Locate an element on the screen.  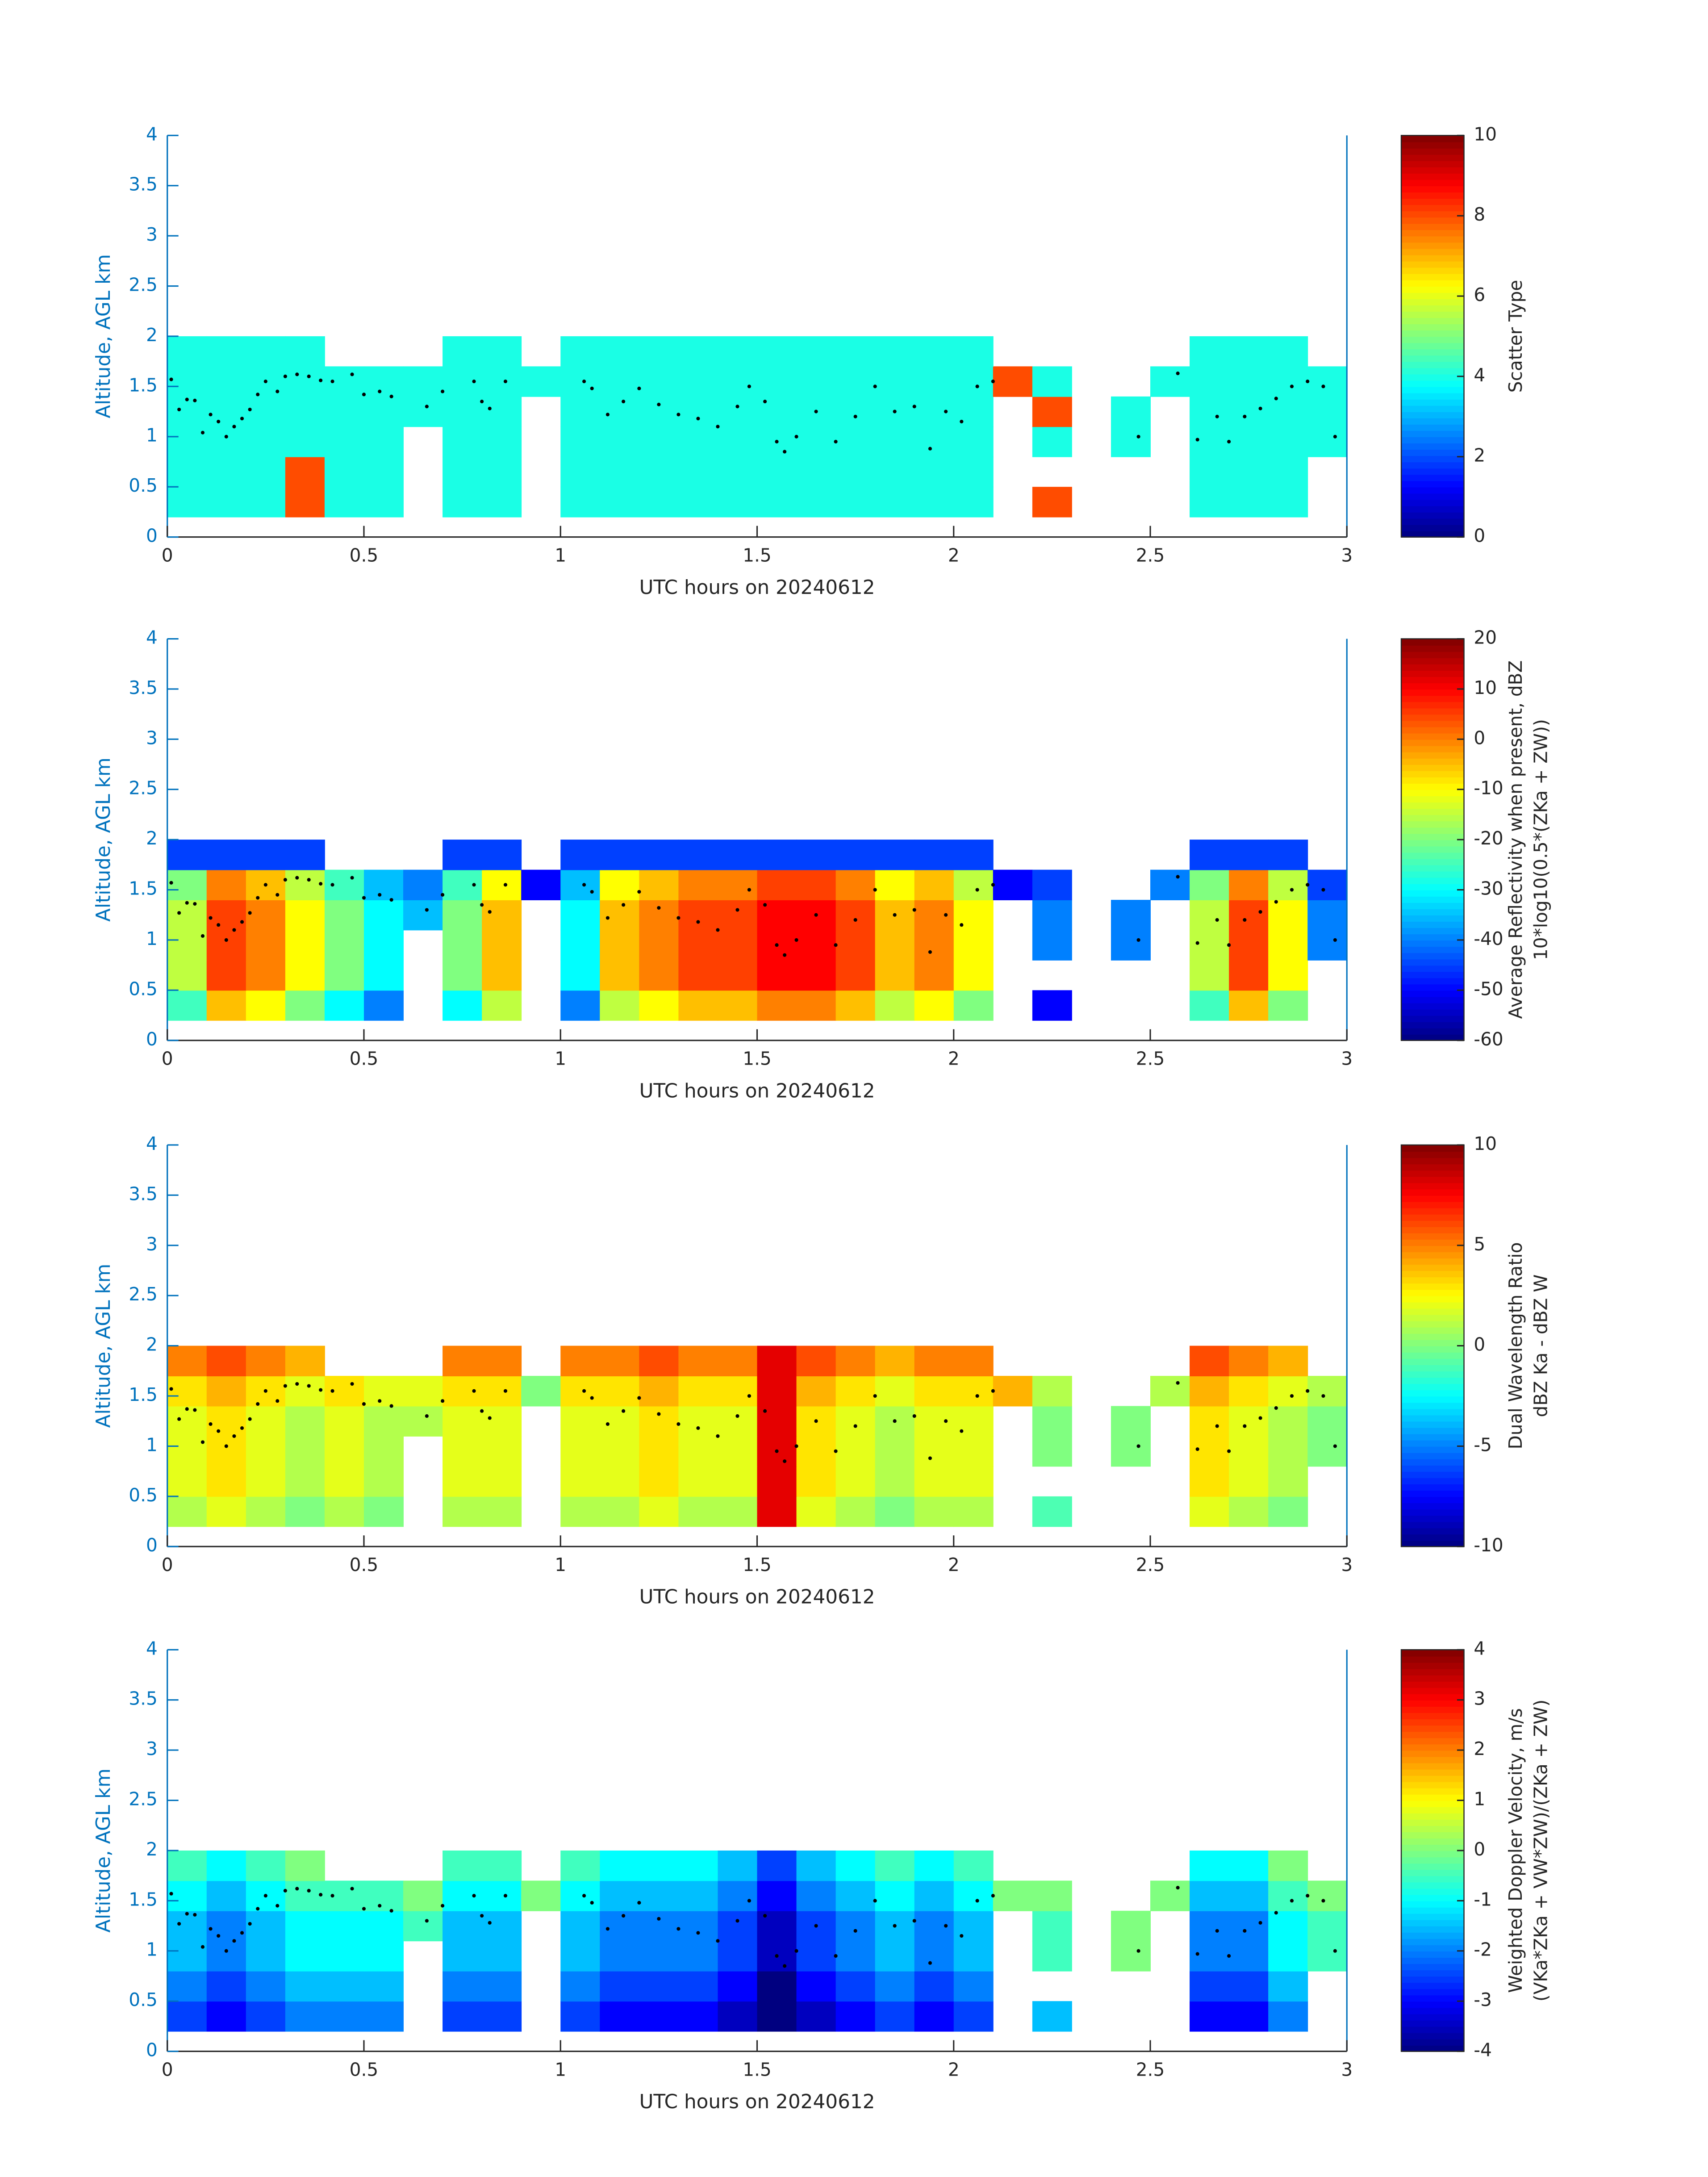
x-tick-label: 1.5 is located at coordinates (757, 1564).